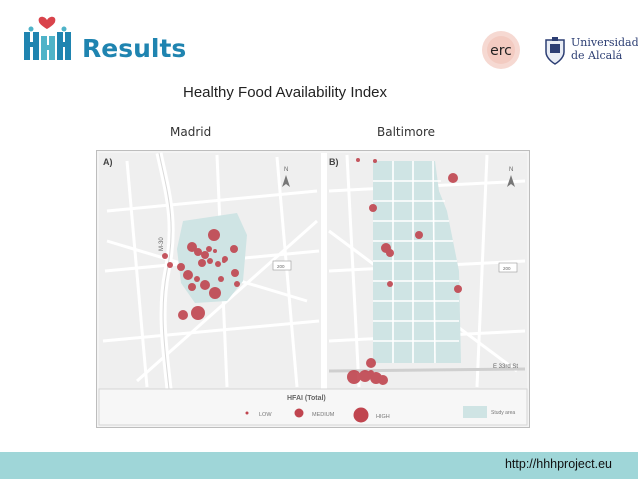 The image size is (638, 479). Describe the element at coordinates (319, 465) in the screenshot. I see `footer-bar: http://hhhproject.eu` at that location.